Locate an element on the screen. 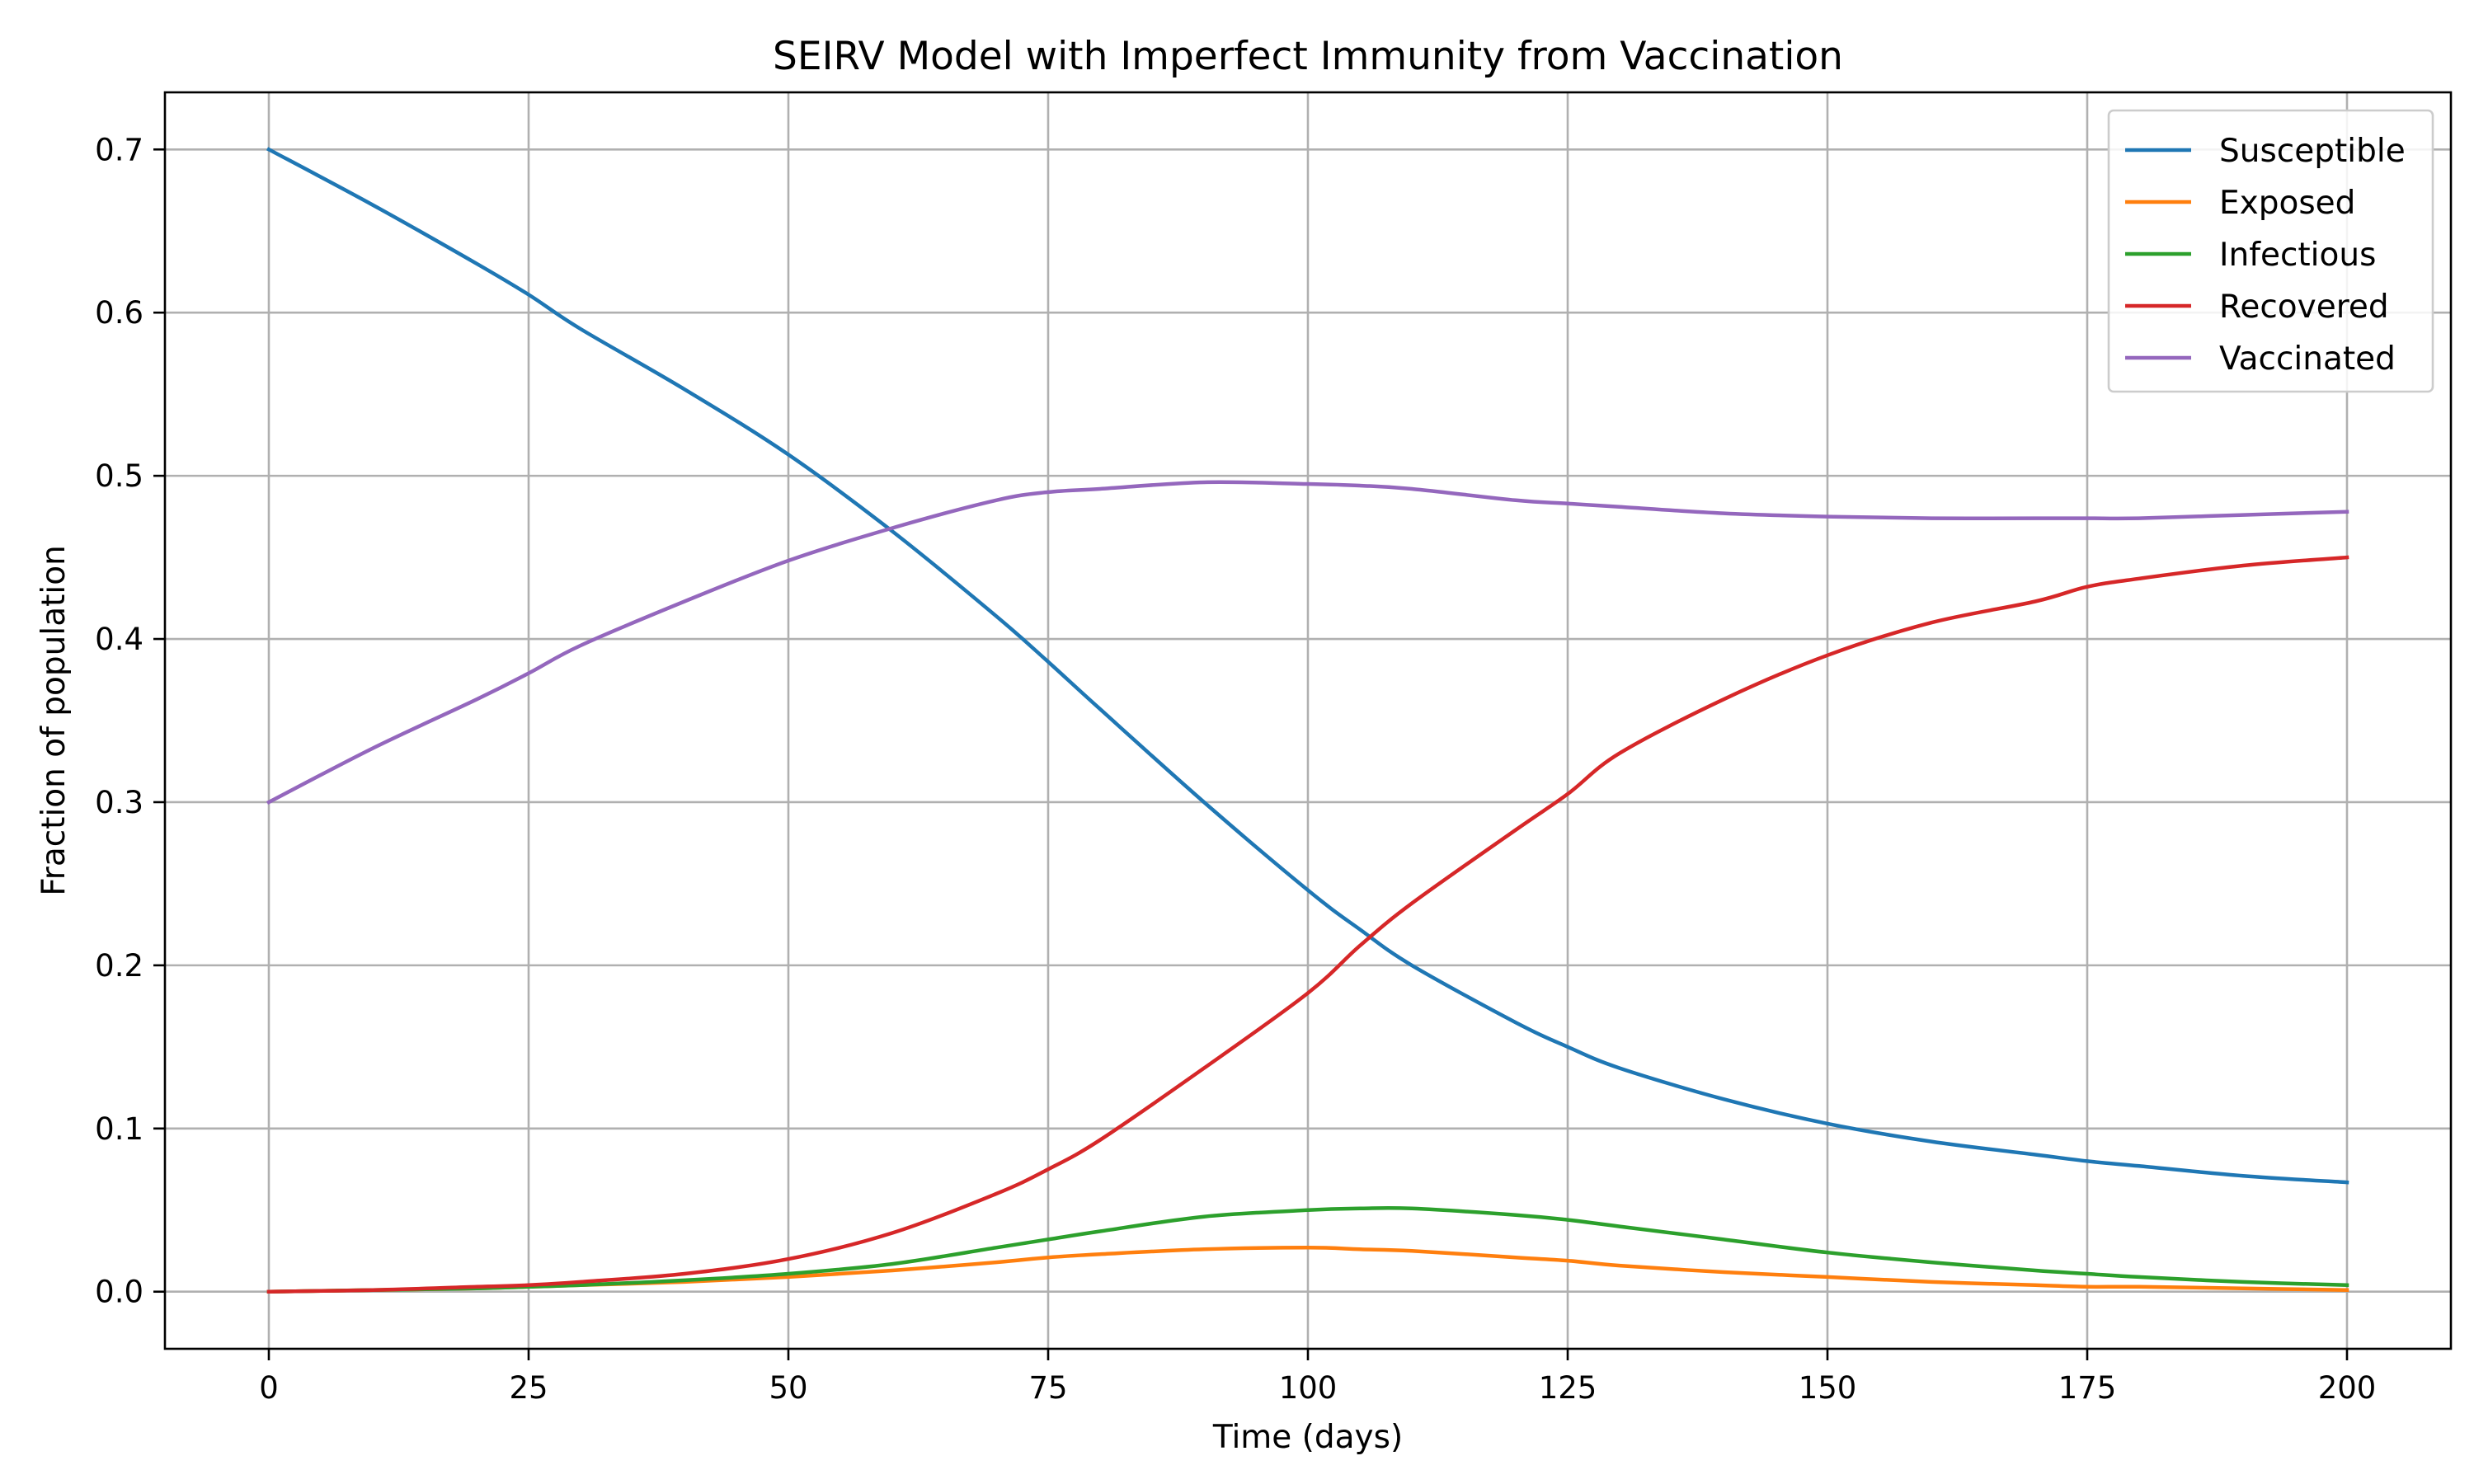 The image size is (2474, 1484). x-tick-label: 75 is located at coordinates (1047, 1388).